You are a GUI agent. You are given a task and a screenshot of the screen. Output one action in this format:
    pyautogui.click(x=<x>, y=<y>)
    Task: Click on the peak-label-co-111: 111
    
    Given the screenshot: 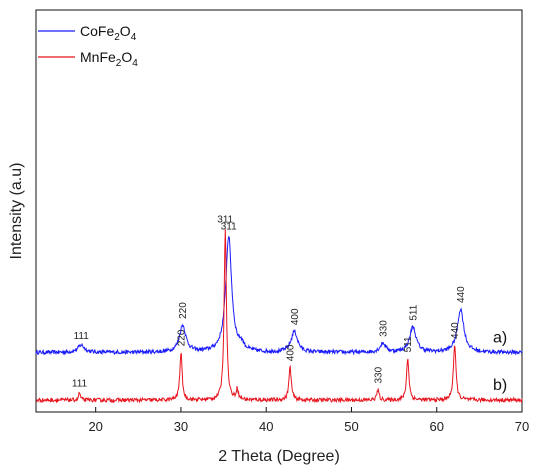 What is the action you would take?
    pyautogui.click(x=82, y=336)
    